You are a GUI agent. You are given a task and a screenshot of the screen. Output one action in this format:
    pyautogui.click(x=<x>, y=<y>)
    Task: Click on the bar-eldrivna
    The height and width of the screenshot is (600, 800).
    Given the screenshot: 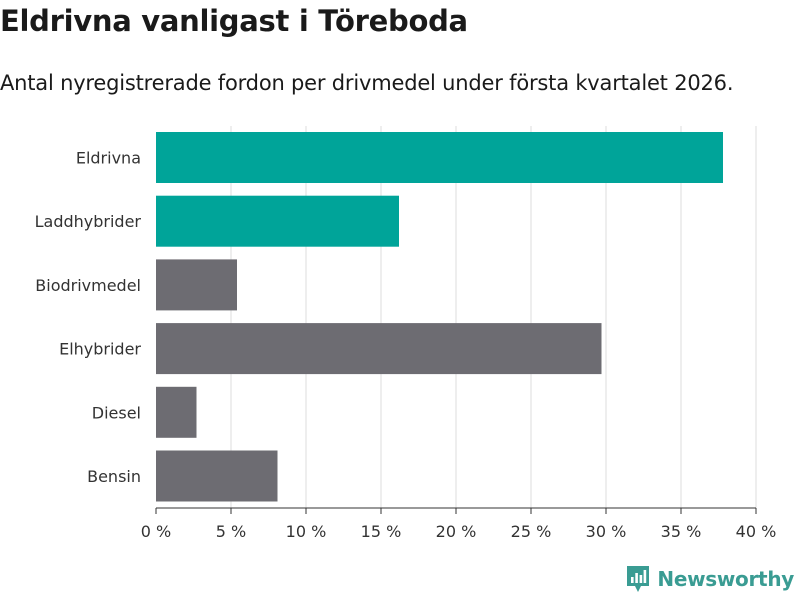 What is the action you would take?
    pyautogui.click(x=439, y=157)
    